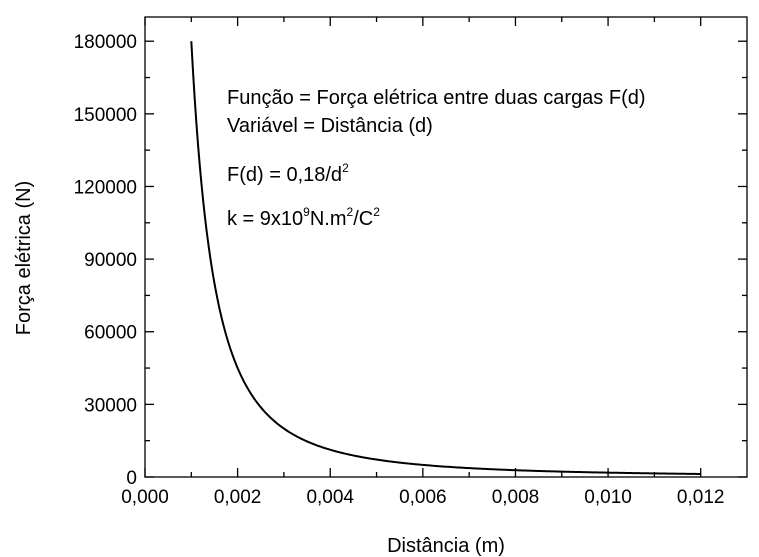 Image resolution: width=759 pixels, height=557 pixels. I want to click on x-tick-label: 0,010, so click(608, 497).